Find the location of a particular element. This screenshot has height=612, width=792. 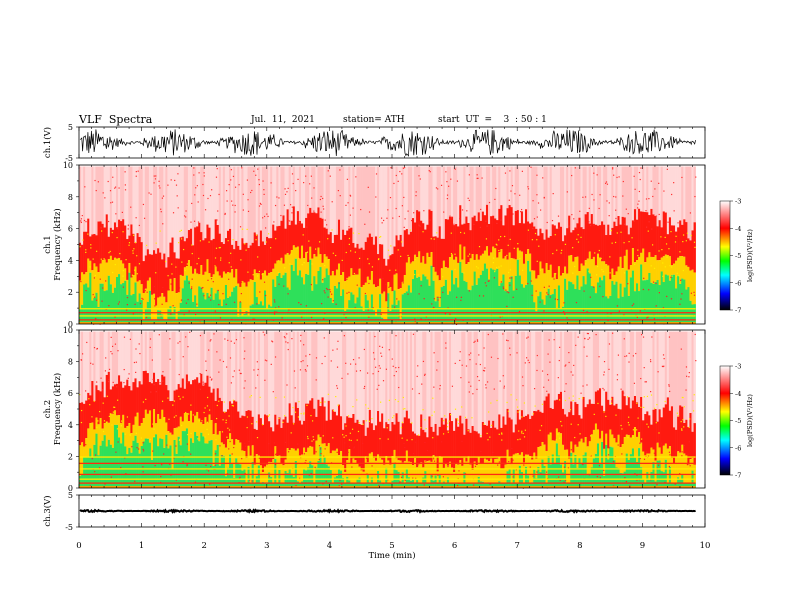

x-tick-label: 0 is located at coordinates (78, 546).